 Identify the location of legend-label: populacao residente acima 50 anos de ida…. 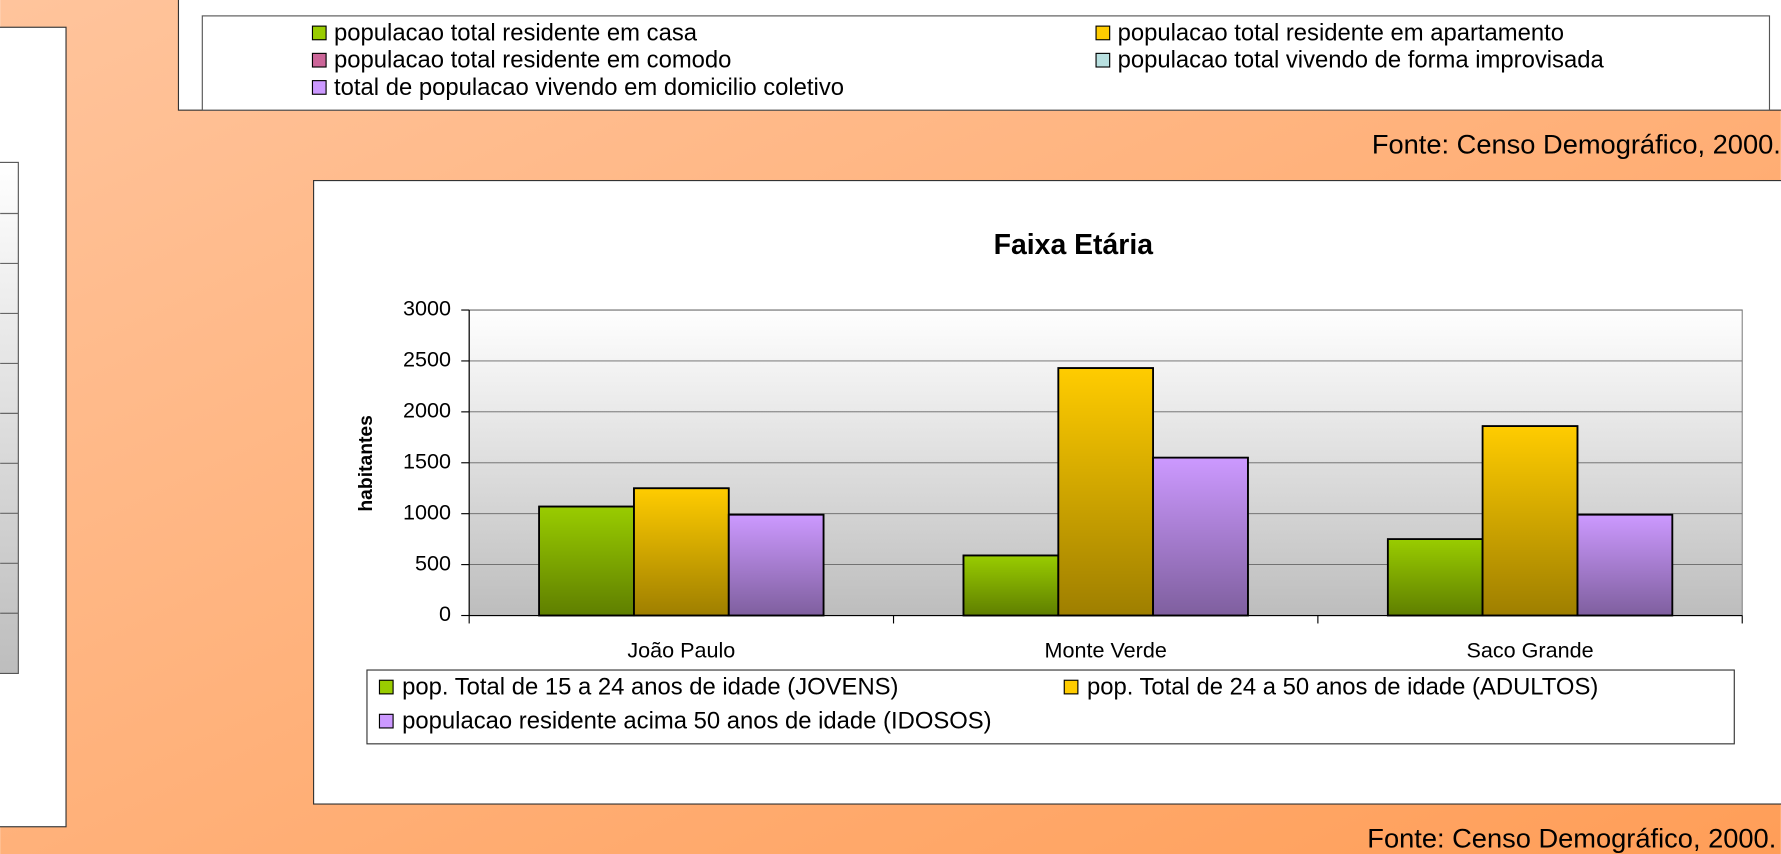
(696, 721).